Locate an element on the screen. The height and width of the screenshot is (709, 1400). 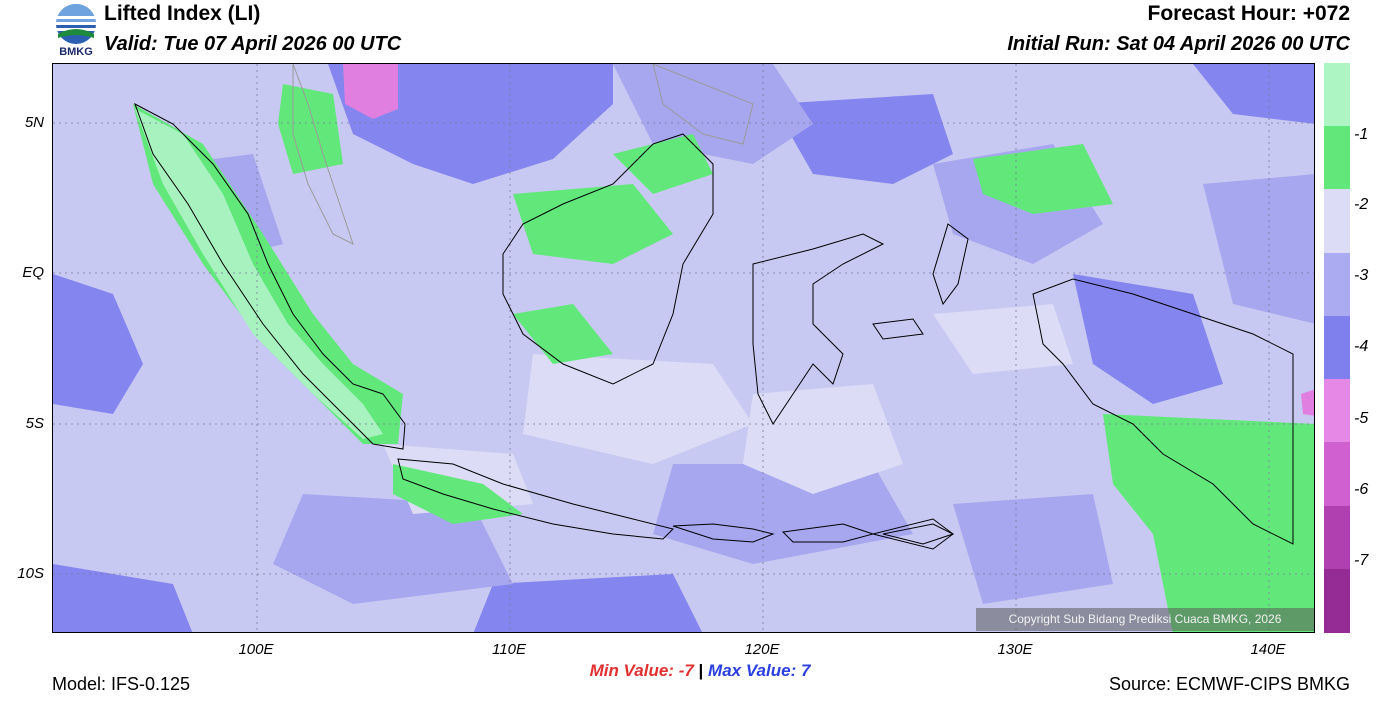
xtick-120e: 120E is located at coordinates (762, 649).